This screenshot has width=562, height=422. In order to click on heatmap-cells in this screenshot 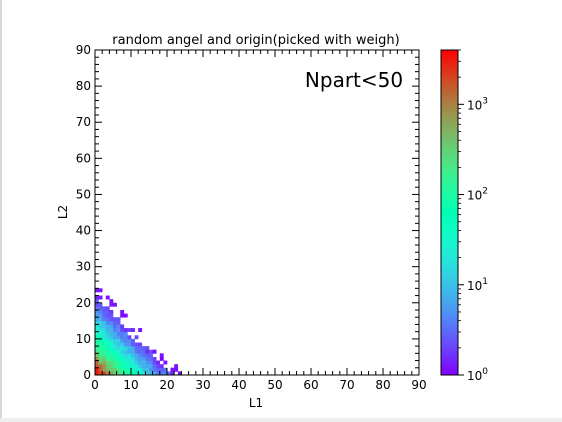, I will do `click(138, 332)`.